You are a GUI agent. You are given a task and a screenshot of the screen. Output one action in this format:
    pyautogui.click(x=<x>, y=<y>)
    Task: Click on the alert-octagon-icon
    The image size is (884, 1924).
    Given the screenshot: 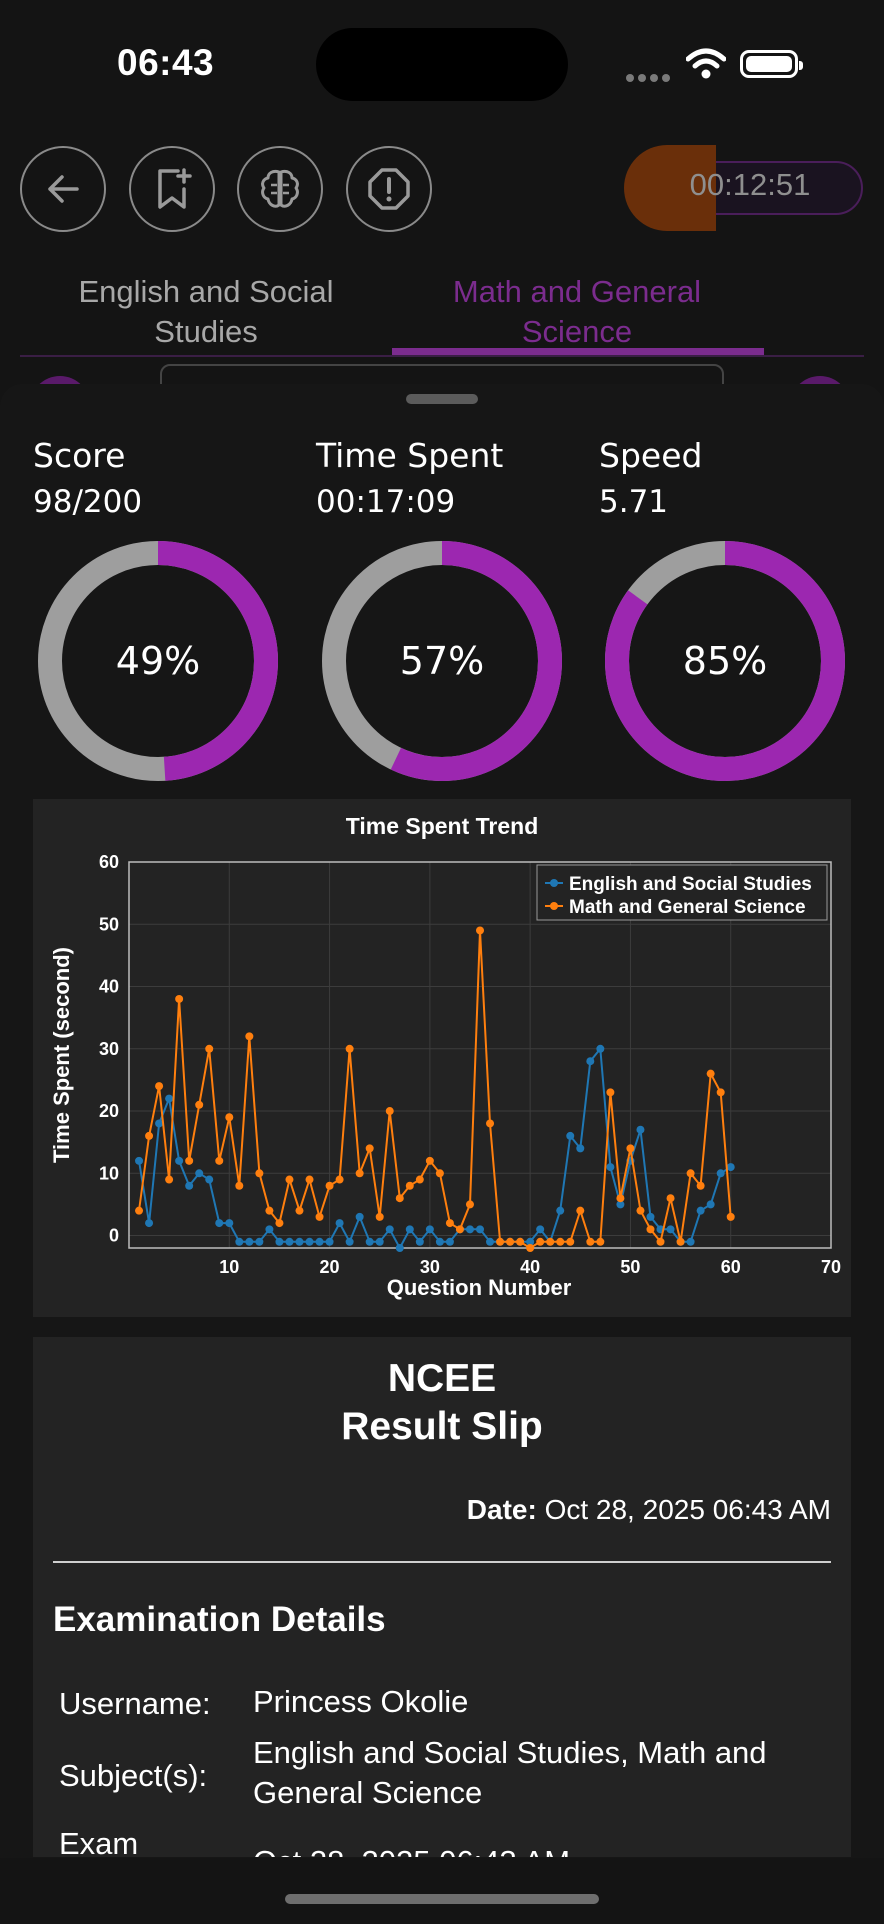 What is the action you would take?
    pyautogui.click(x=389, y=189)
    